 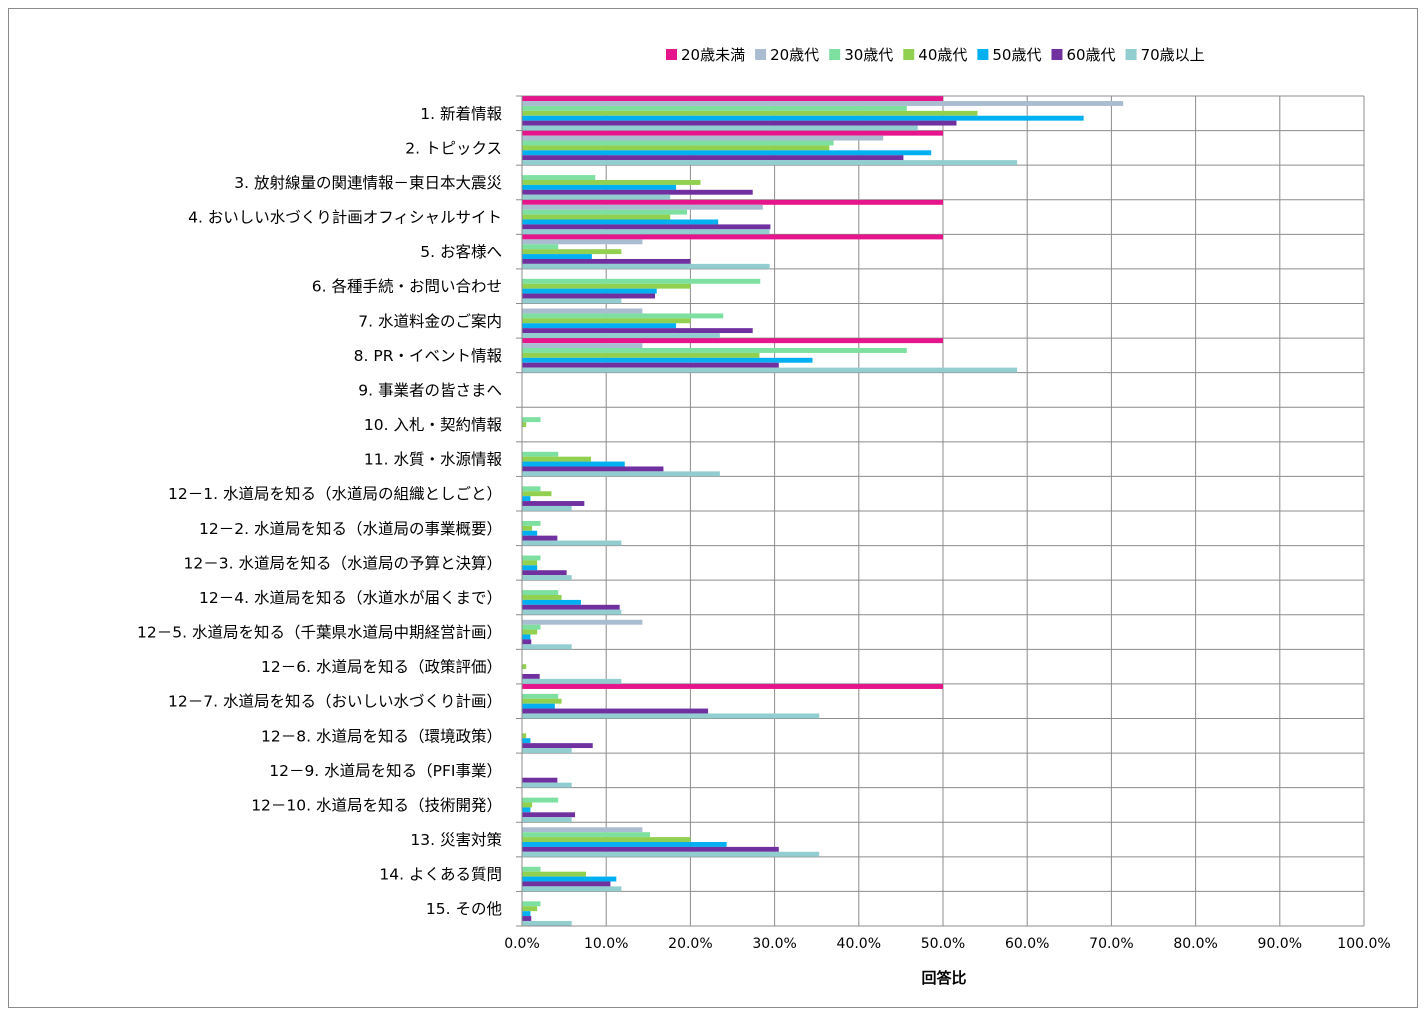 I want to click on category-label: 8. PR・イベント情報, so click(x=428, y=356).